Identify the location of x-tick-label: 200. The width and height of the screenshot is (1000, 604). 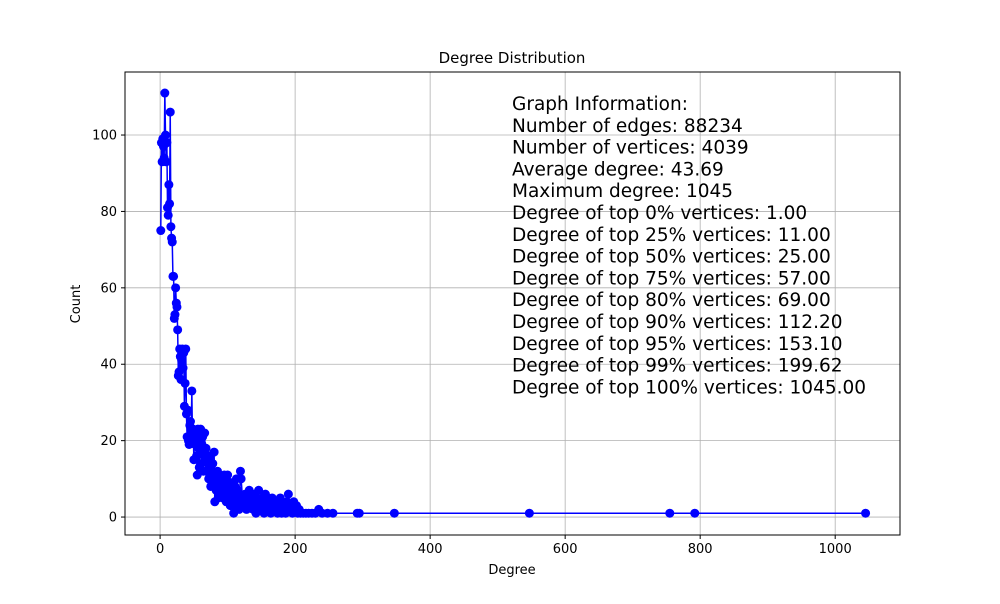
(295, 549).